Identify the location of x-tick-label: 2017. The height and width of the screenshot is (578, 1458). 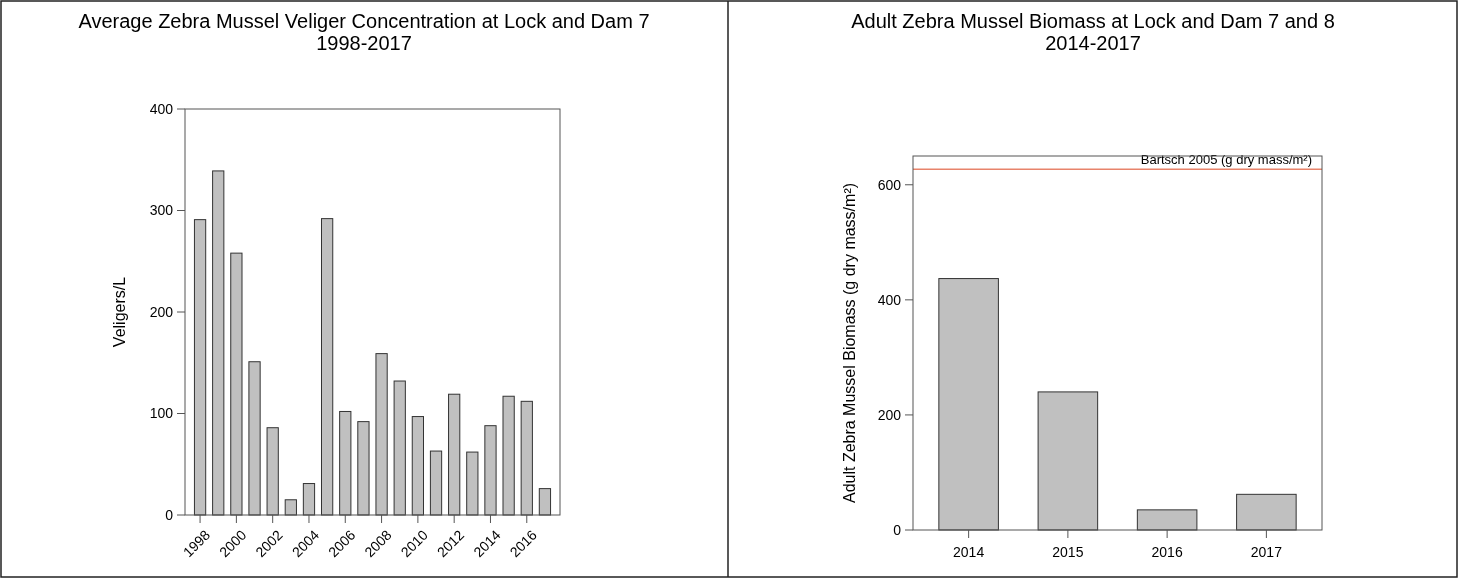
(1266, 551).